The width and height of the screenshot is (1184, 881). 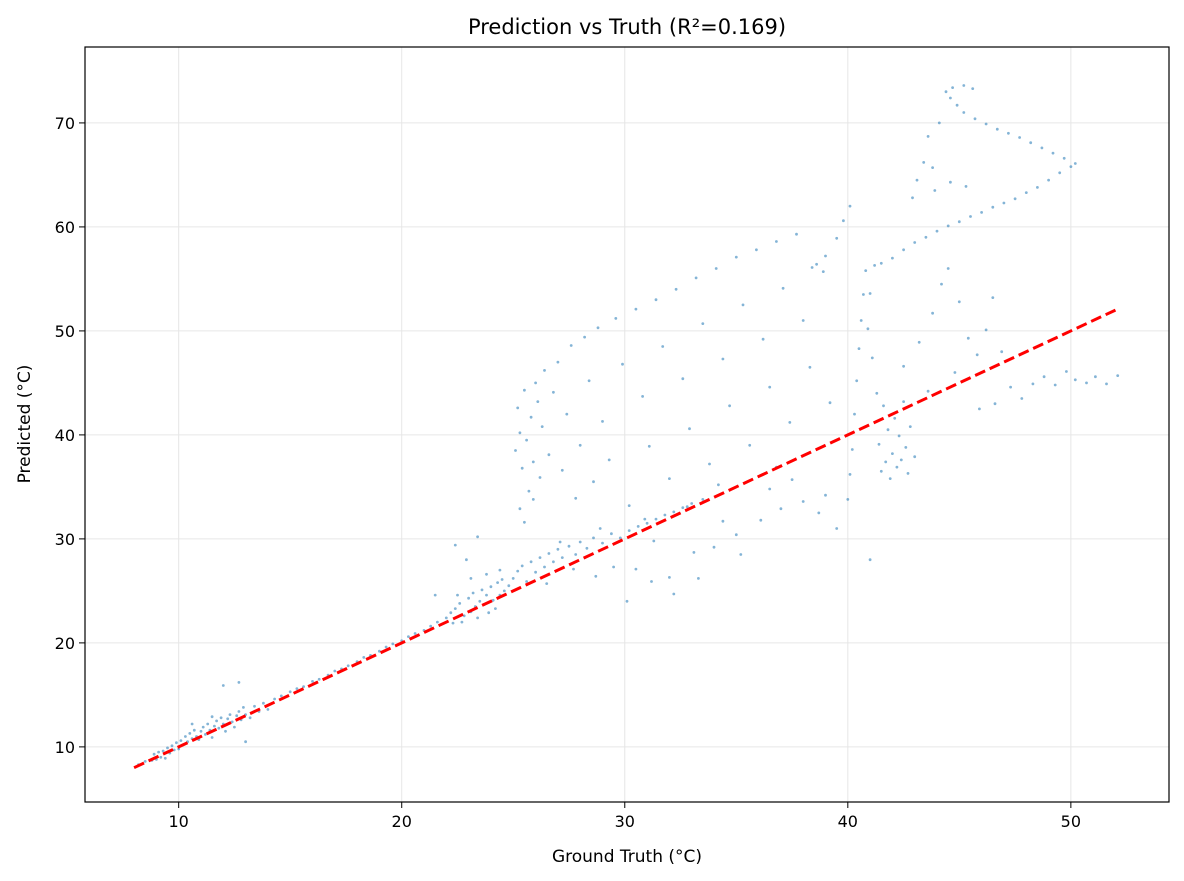 I want to click on x-tick-label: 30, so click(x=625, y=821).